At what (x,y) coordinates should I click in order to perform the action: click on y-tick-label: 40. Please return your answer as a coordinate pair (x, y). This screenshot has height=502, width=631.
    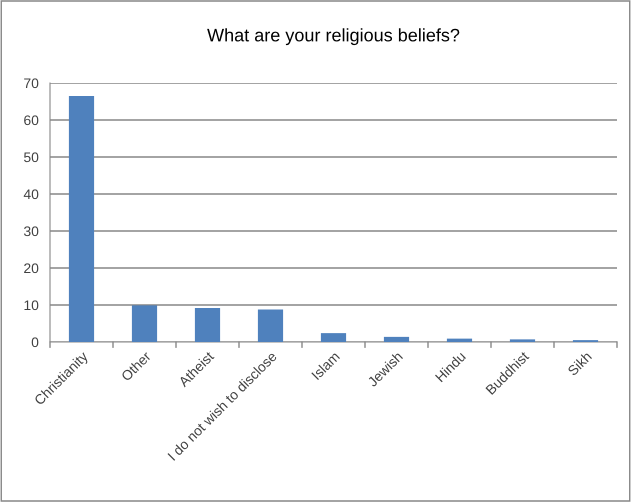
    Looking at the image, I should click on (31, 194).